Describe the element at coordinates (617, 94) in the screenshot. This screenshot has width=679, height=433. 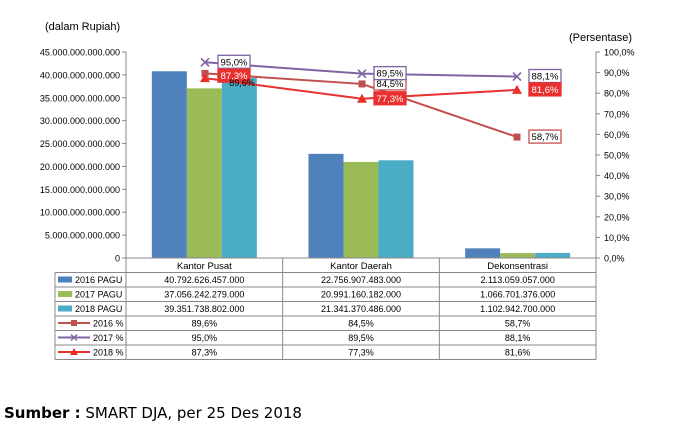
I see `right-tick-label: 80,0%` at that location.